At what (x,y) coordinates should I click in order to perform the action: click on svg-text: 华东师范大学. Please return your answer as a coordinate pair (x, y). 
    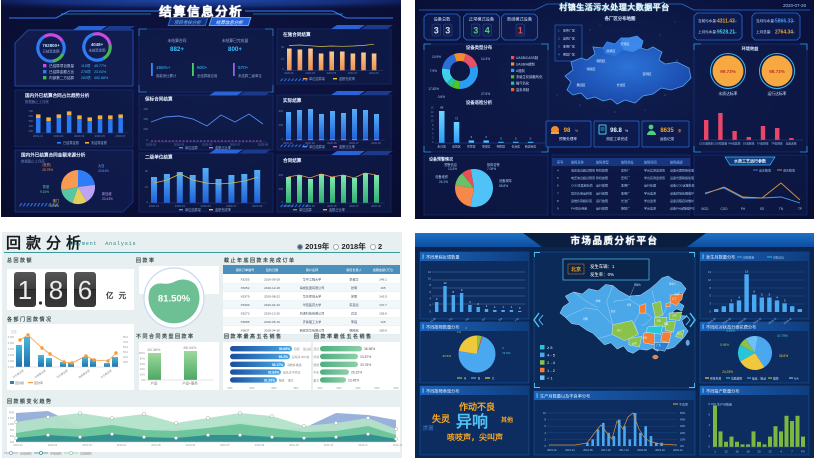
    Looking at the image, I should click on (312, 295).